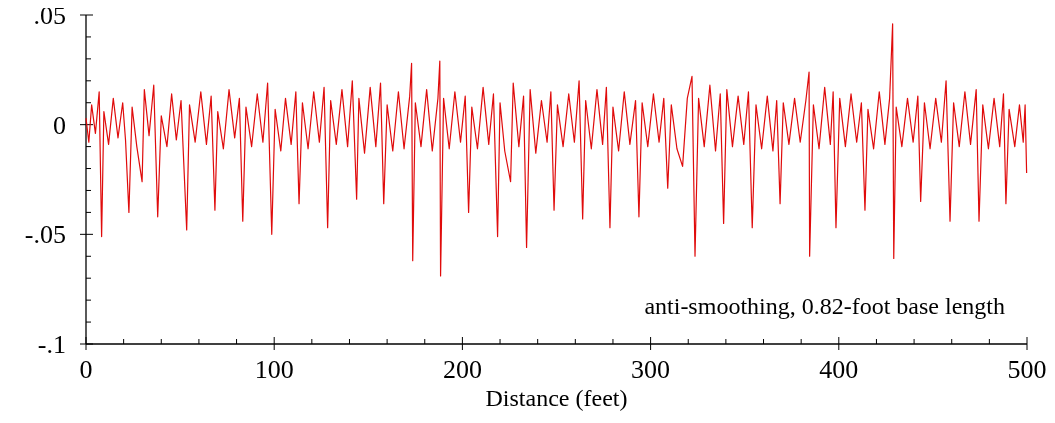 This screenshot has height=423, width=1055. I want to click on y-tick-label: 0, so click(59, 125).